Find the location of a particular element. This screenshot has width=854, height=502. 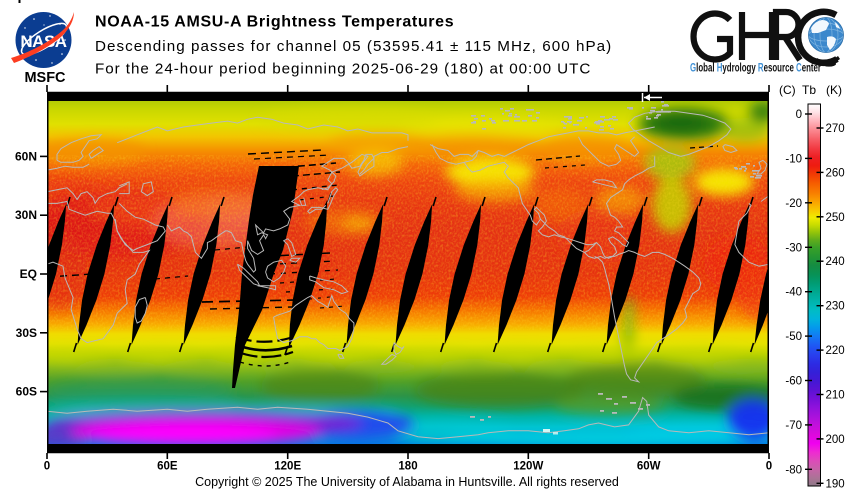

svg-text: 60E is located at coordinates (167, 467).